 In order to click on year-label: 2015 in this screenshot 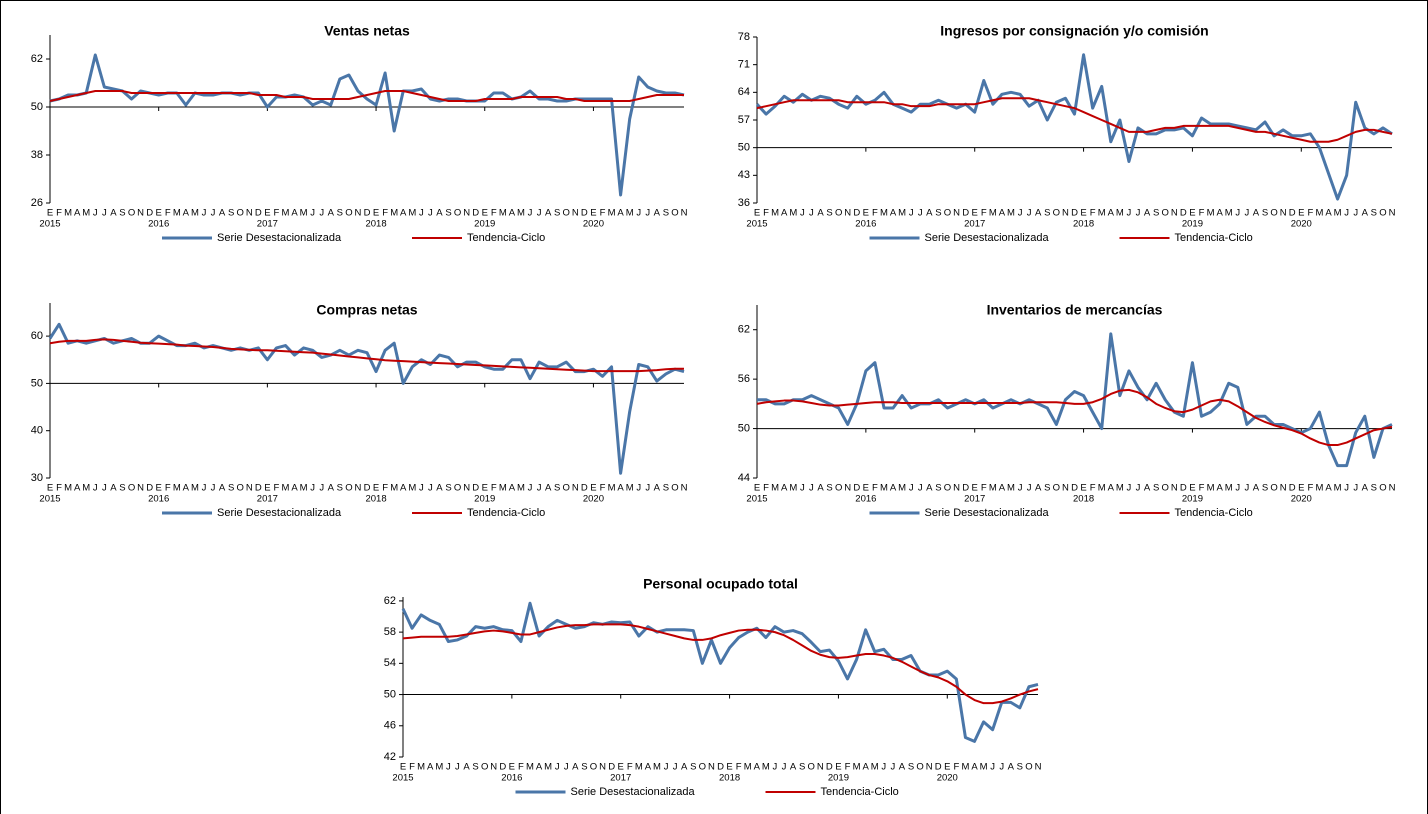, I will do `click(756, 499)`.